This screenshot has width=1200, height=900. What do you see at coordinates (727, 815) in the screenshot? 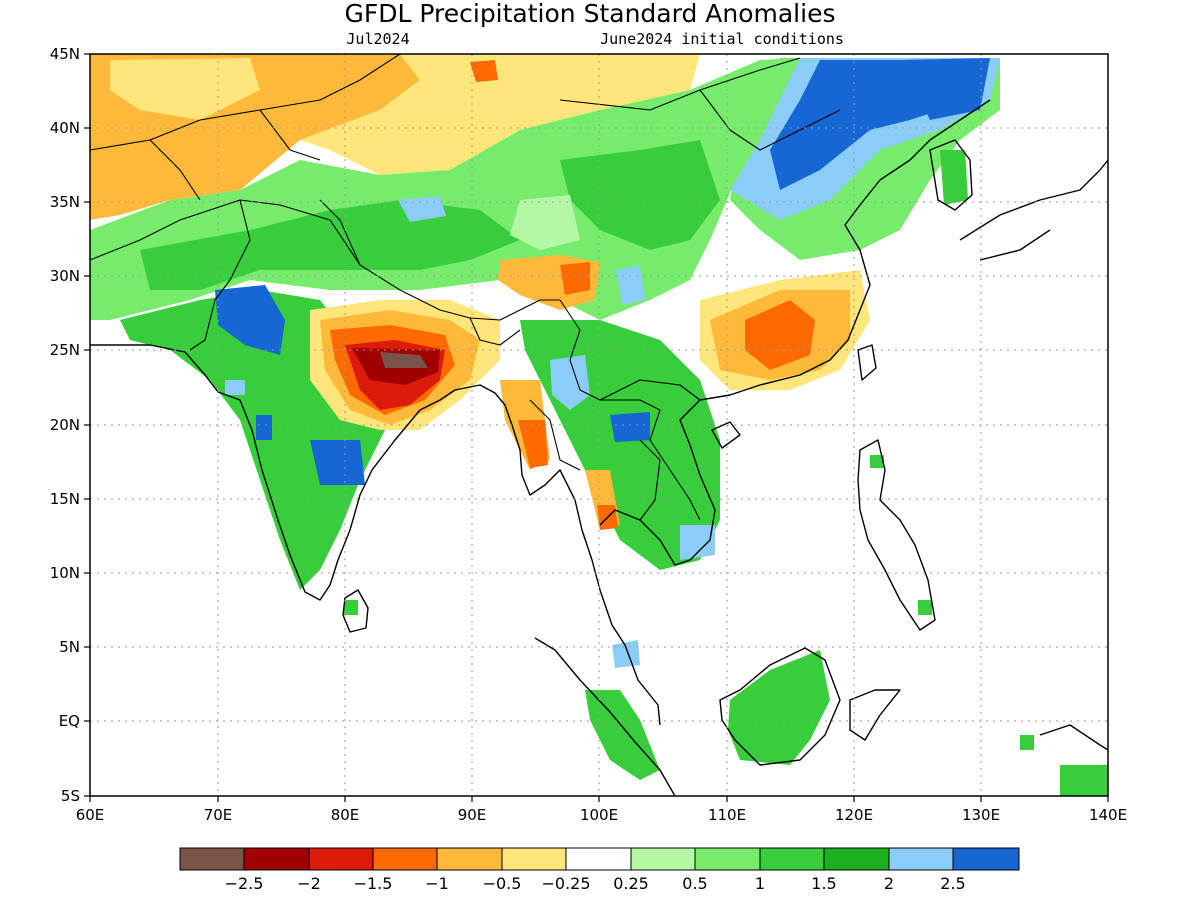
I see `lon-label: 110E` at bounding box center [727, 815].